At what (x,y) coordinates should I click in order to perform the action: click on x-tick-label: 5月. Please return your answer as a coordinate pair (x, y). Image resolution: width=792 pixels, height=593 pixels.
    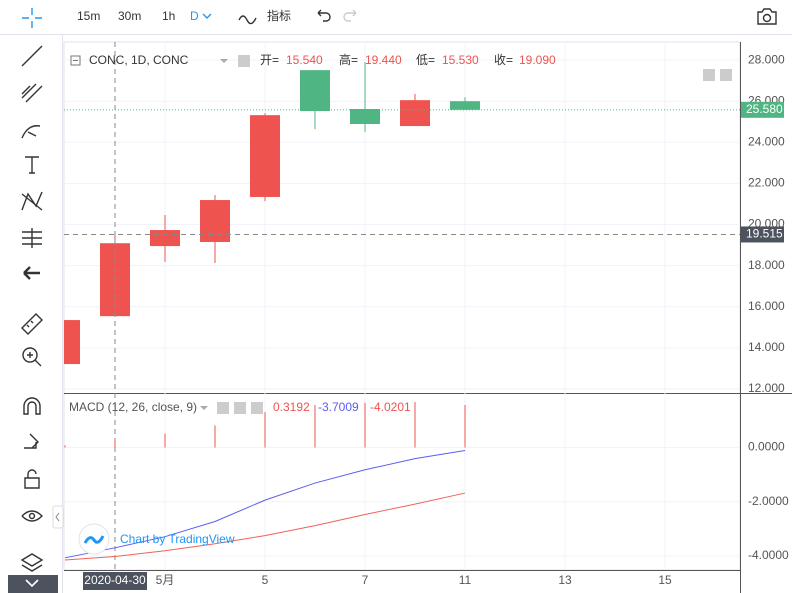
    Looking at the image, I should click on (165, 580).